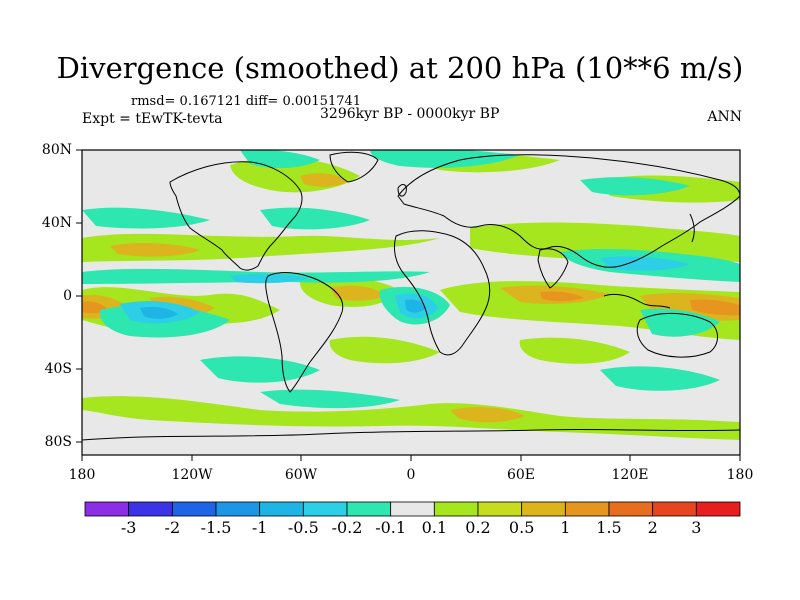 This screenshot has height=600, width=800. Describe the element at coordinates (724, 117) in the screenshot. I see `season-label: ANN` at that location.